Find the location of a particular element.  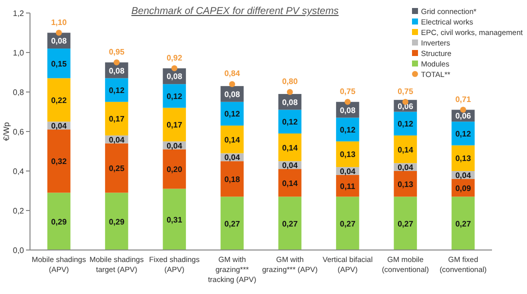

chart-title: Benchmark of CAPEX for different PV systems is located at coordinates (235, 11).